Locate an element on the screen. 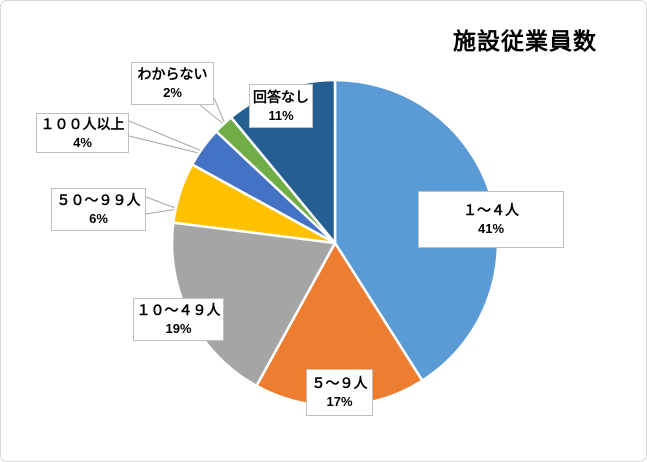  slice-label: 回答なし is located at coordinates (281, 96).